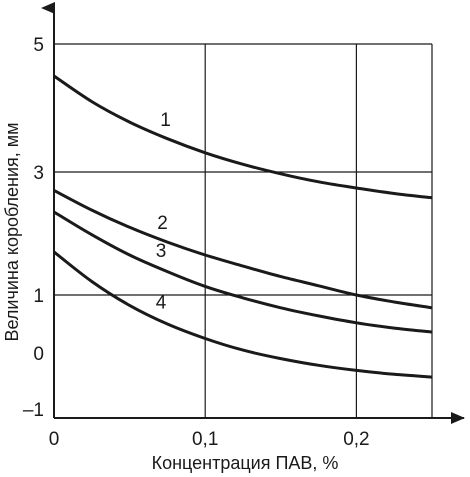 Image resolution: width=470 pixels, height=477 pixels. What do you see at coordinates (54, 439) in the screenshot?
I see `x-tick-label: 0` at bounding box center [54, 439].